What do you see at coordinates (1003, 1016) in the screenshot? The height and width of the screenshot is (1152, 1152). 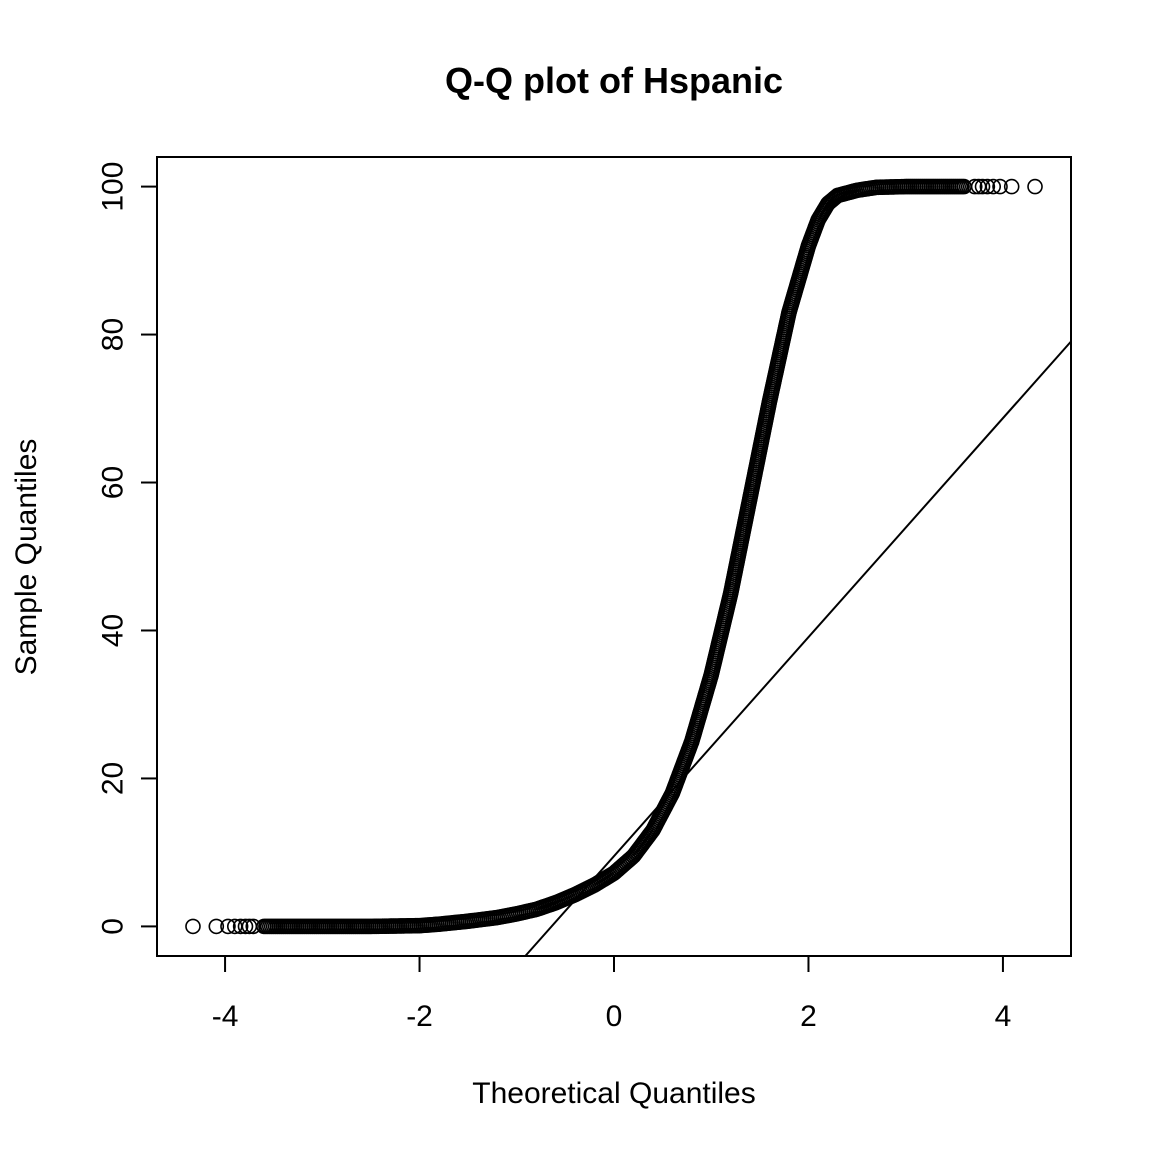 I see `x-tick-label: 4` at bounding box center [1003, 1016].